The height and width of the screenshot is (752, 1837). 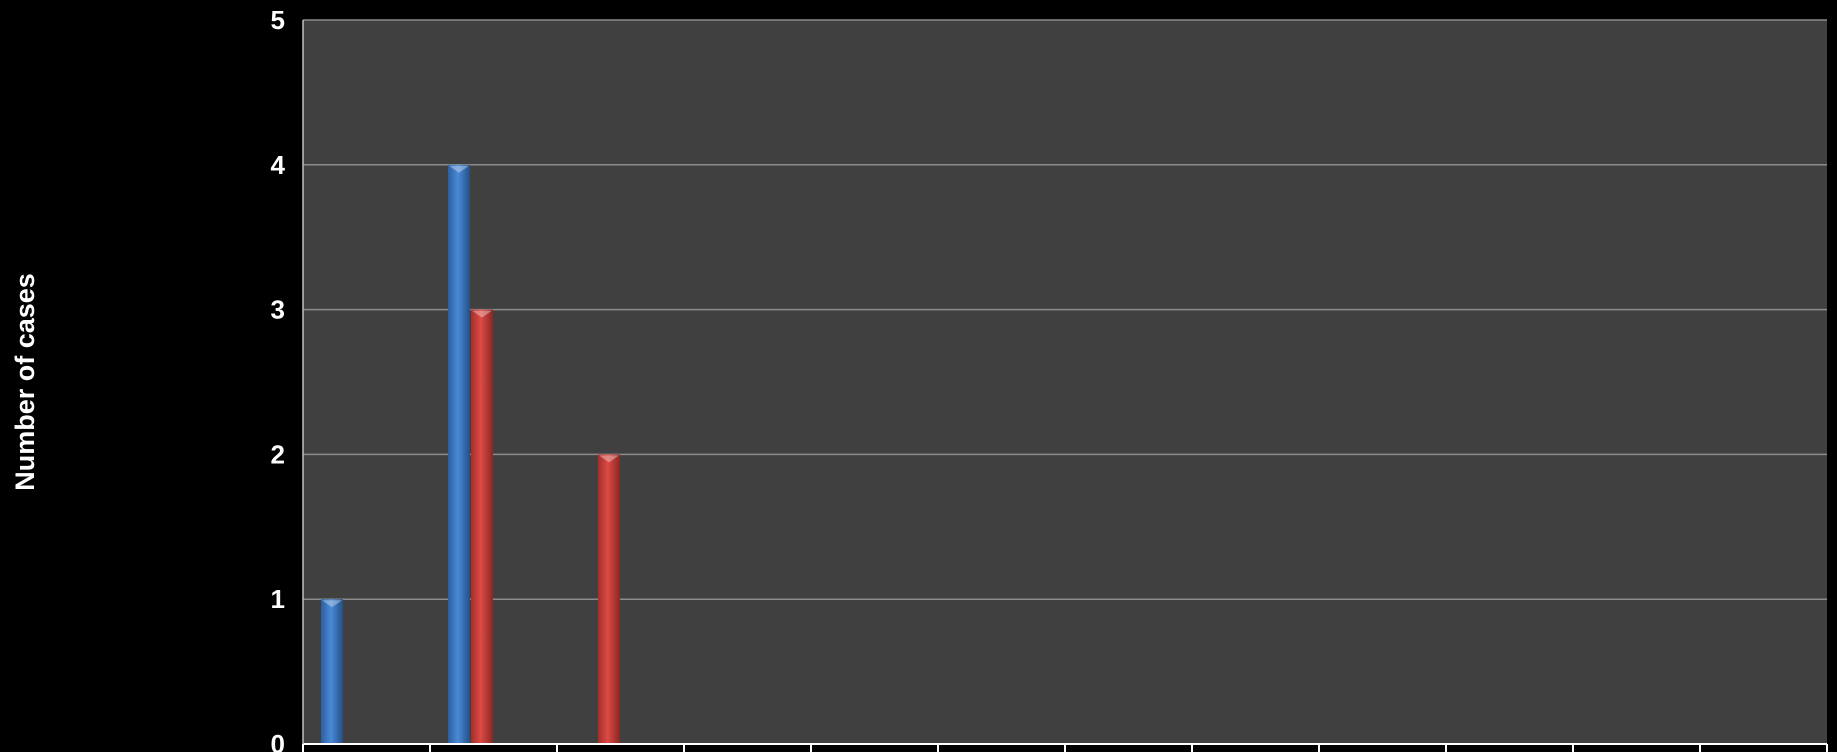 What do you see at coordinates (278, 454) in the screenshot?
I see `y-tick-label: 2` at bounding box center [278, 454].